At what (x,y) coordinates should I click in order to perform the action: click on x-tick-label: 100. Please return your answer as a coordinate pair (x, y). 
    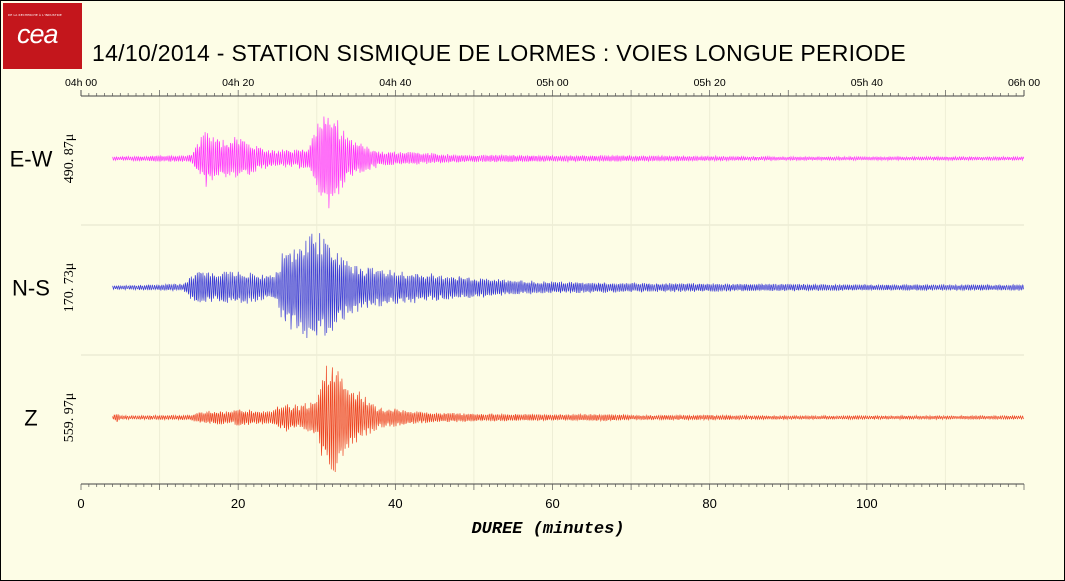
    Looking at the image, I should click on (867, 503).